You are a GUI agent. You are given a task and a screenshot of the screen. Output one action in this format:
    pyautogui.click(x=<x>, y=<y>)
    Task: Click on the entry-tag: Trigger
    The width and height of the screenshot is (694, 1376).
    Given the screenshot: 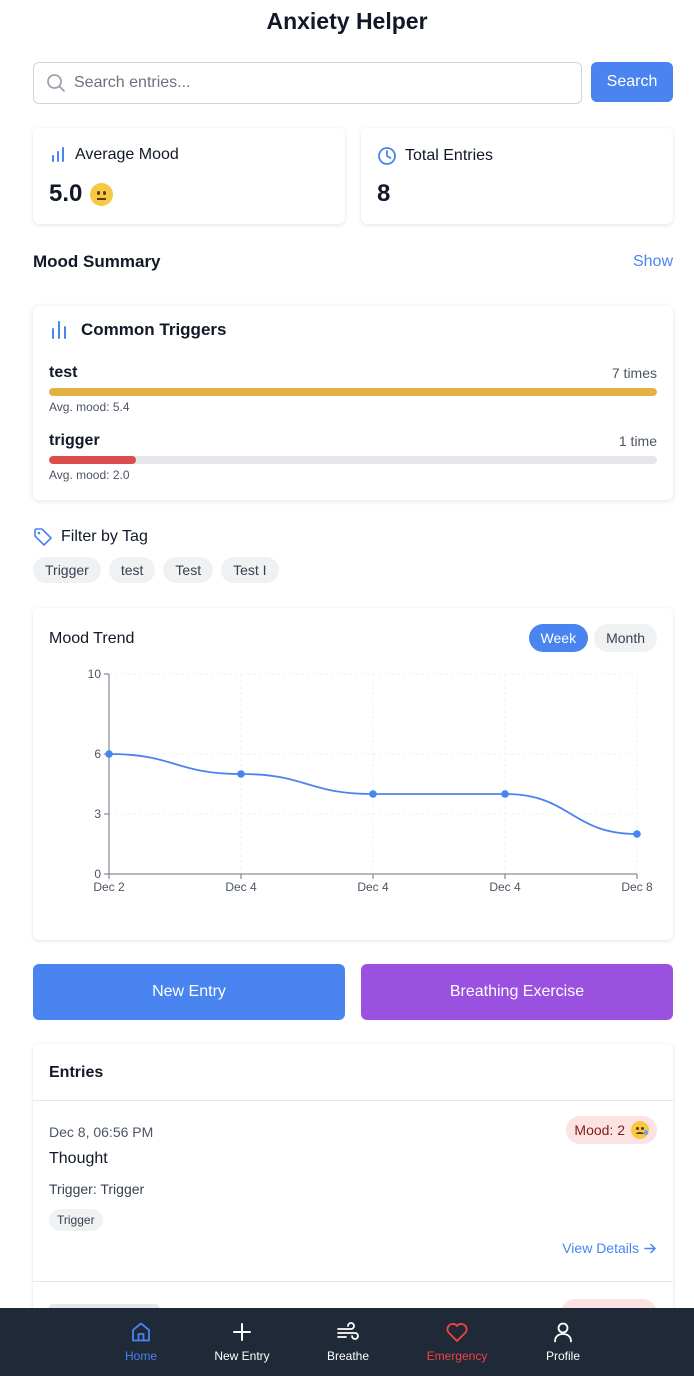 What is the action you would take?
    pyautogui.click(x=76, y=1220)
    